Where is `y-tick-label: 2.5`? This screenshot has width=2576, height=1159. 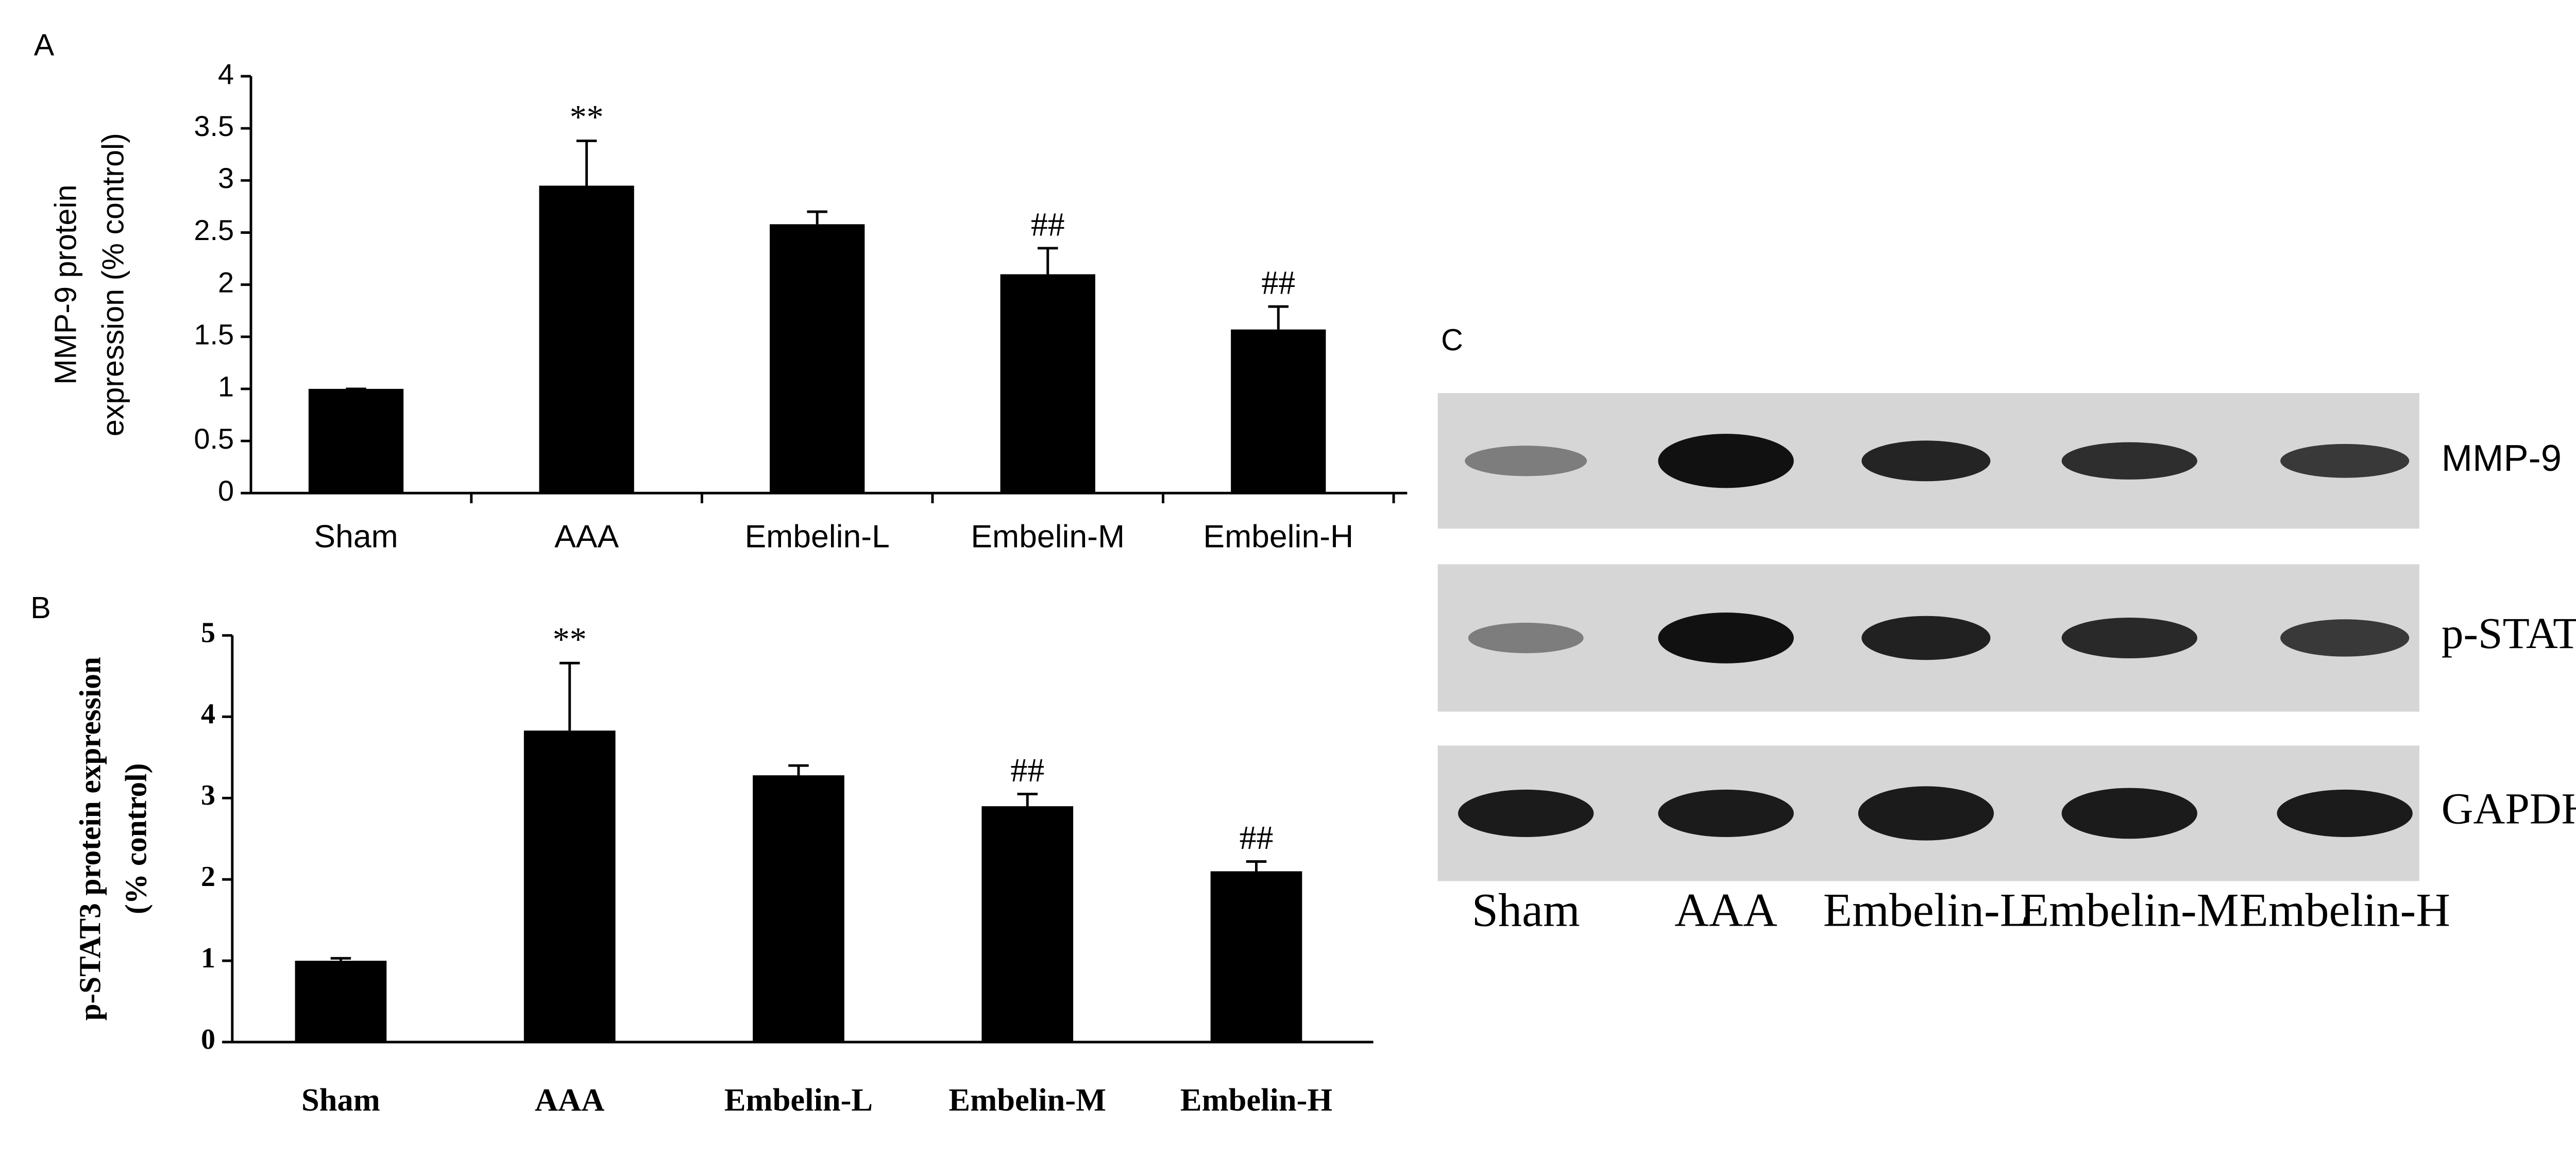 y-tick-label: 2.5 is located at coordinates (214, 230).